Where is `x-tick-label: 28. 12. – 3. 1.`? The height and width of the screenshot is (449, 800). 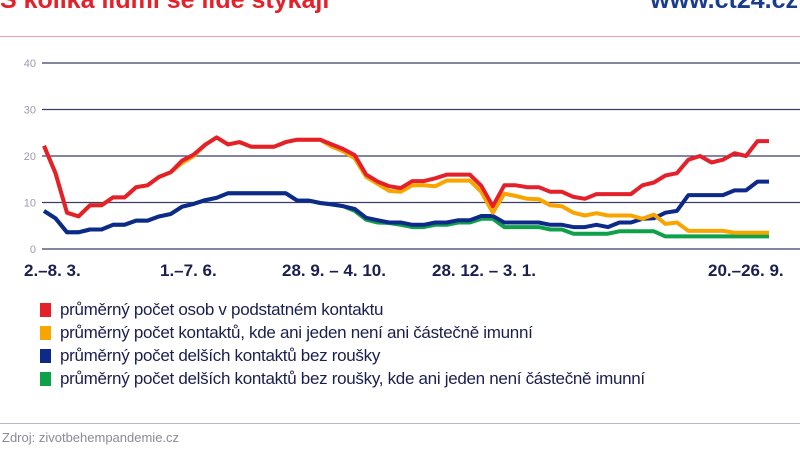 x-tick-label: 28. 12. – 3. 1. is located at coordinates (484, 270).